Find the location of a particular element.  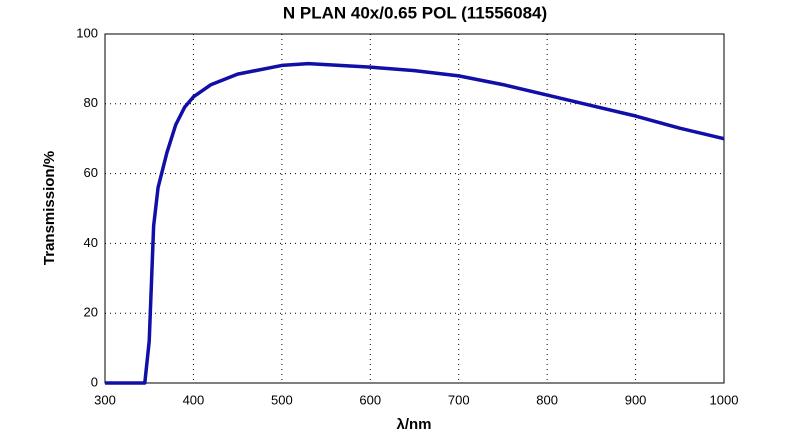

y-tick-label: 60 is located at coordinates (91, 172).